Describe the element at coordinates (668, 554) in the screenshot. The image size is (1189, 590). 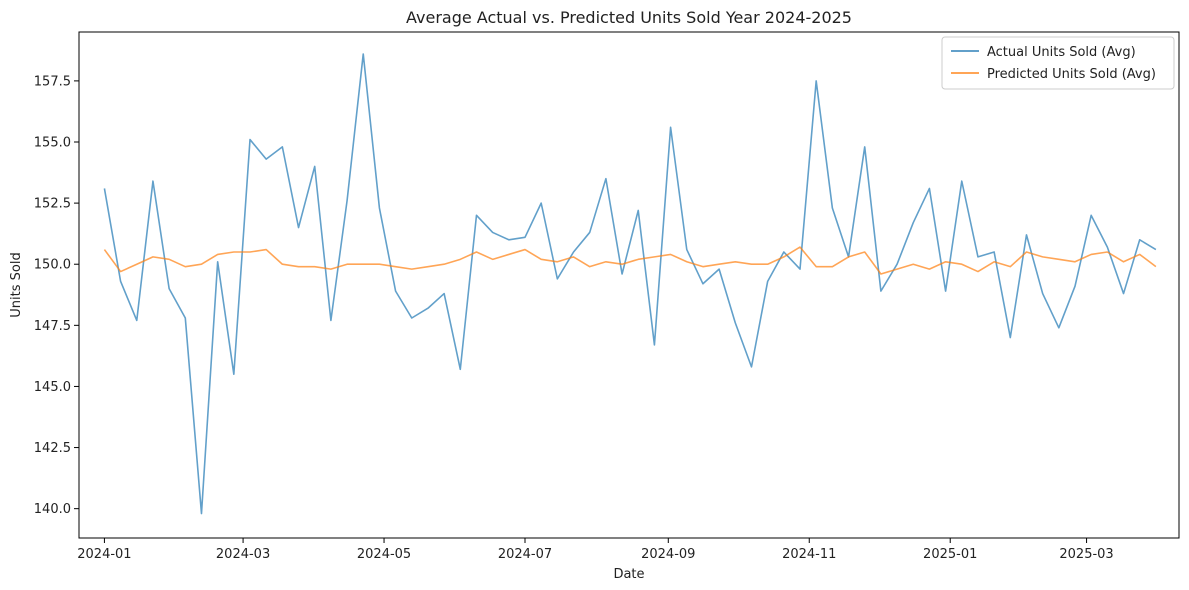
I see `x-tick-label: 2024-09` at that location.